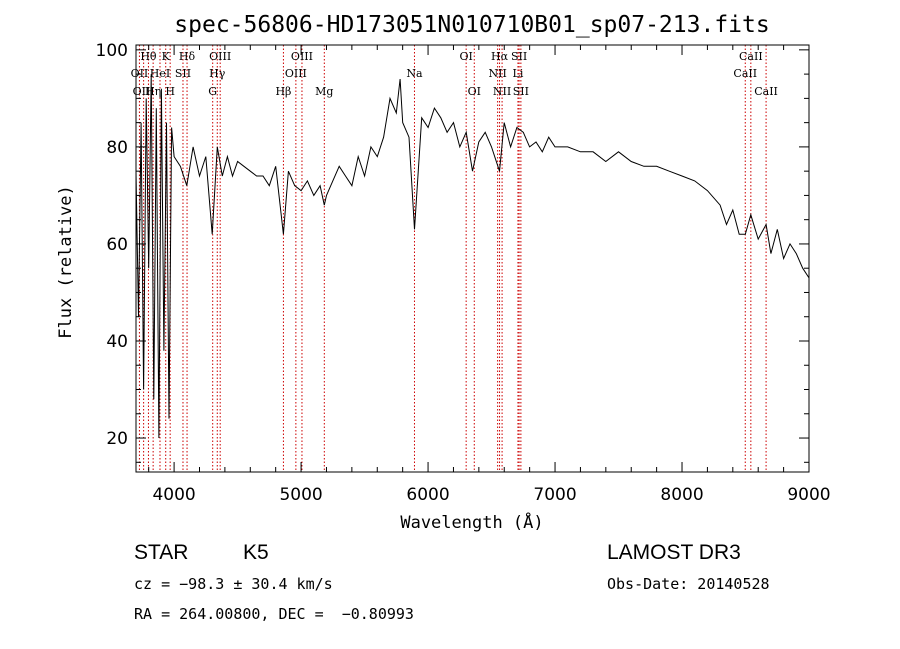  What do you see at coordinates (500, 56) in the screenshot?
I see `line-label-19: Hα` at bounding box center [500, 56].